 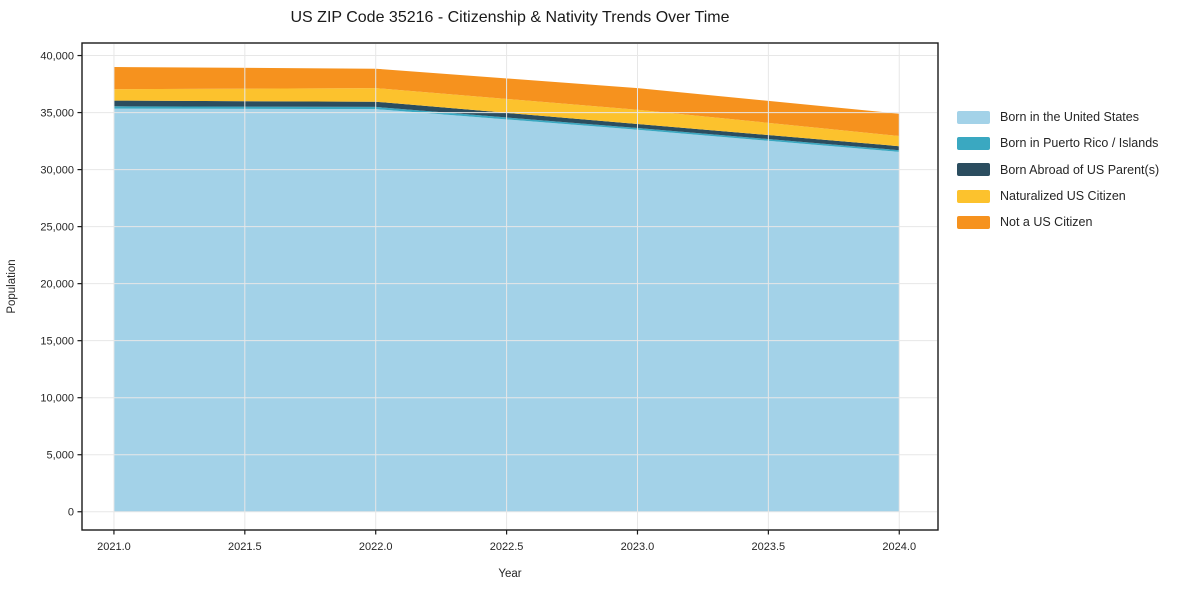 What do you see at coordinates (509, 574) in the screenshot?
I see `x-axis-label: Year` at bounding box center [509, 574].